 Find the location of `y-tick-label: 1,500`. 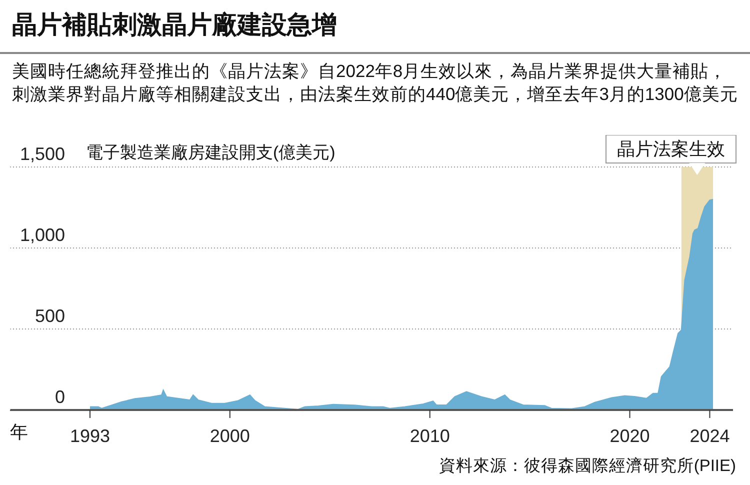

y-tick-label: 1,500 is located at coordinates (42, 154).